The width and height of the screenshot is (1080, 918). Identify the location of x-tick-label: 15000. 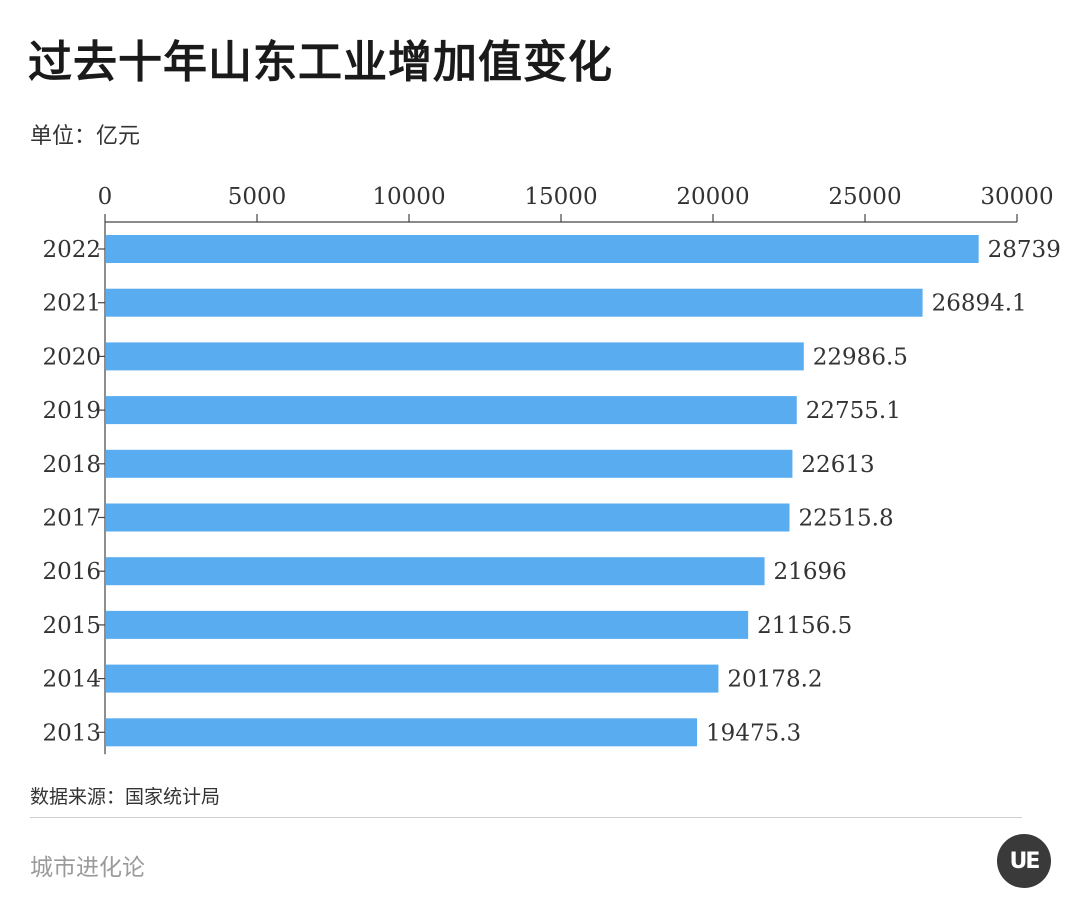
(560, 197).